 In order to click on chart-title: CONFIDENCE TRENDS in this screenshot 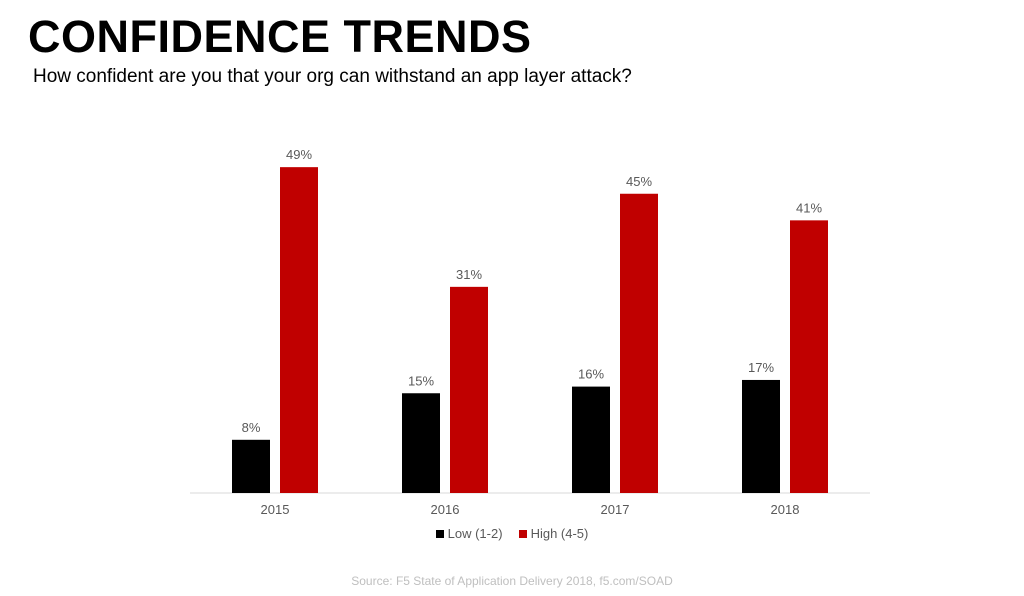, I will do `click(280, 36)`.